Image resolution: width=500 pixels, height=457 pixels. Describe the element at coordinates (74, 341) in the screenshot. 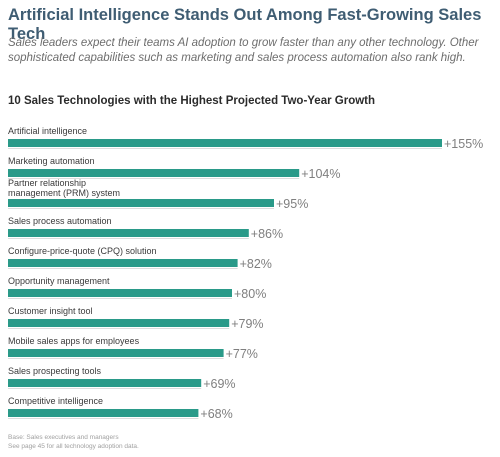

I see `category-label: Mobile sales apps for employees` at that location.